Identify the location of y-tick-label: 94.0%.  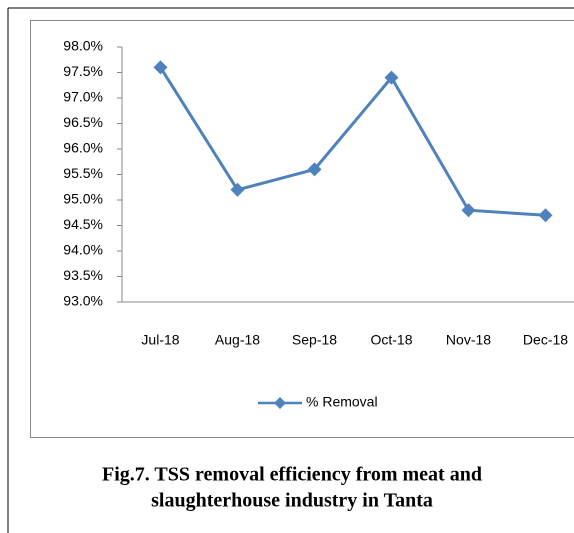
(83, 250).